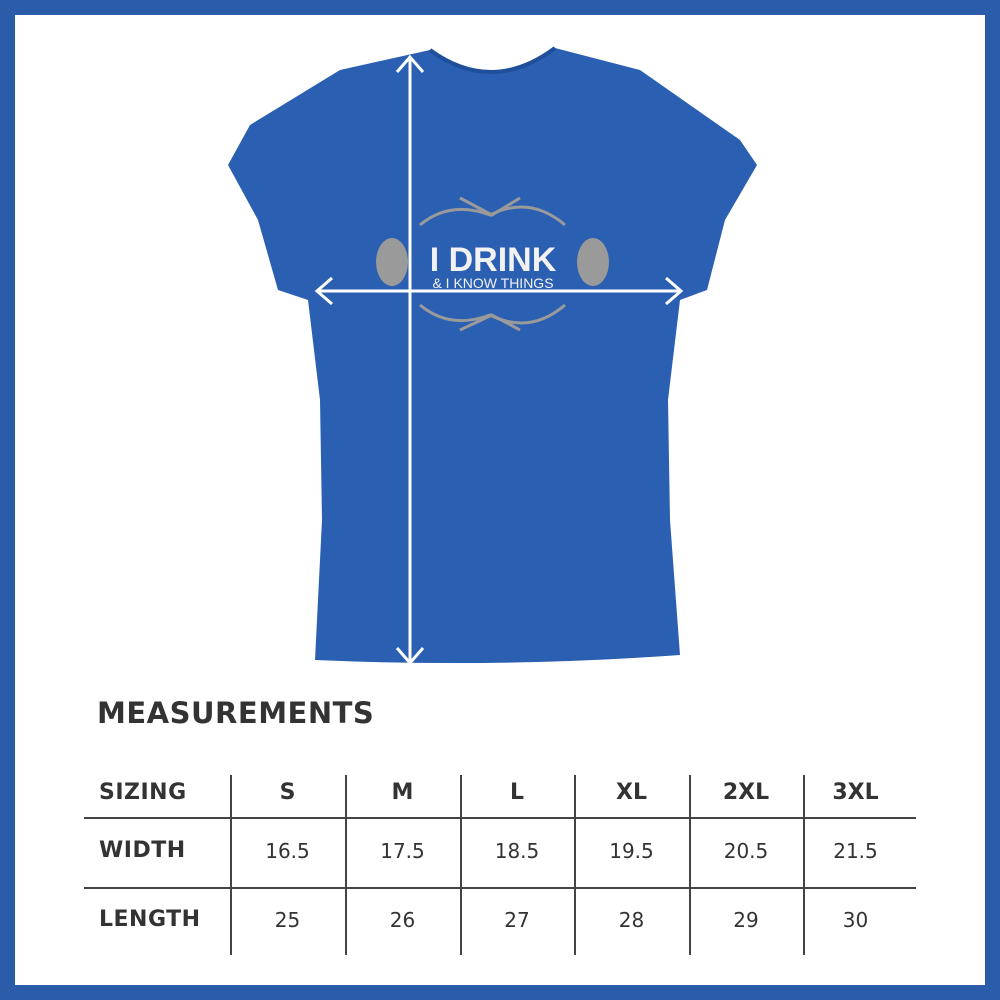 The image size is (1000, 1000). Describe the element at coordinates (491, 101) in the screenshot. I see `neck-label-logo` at that location.